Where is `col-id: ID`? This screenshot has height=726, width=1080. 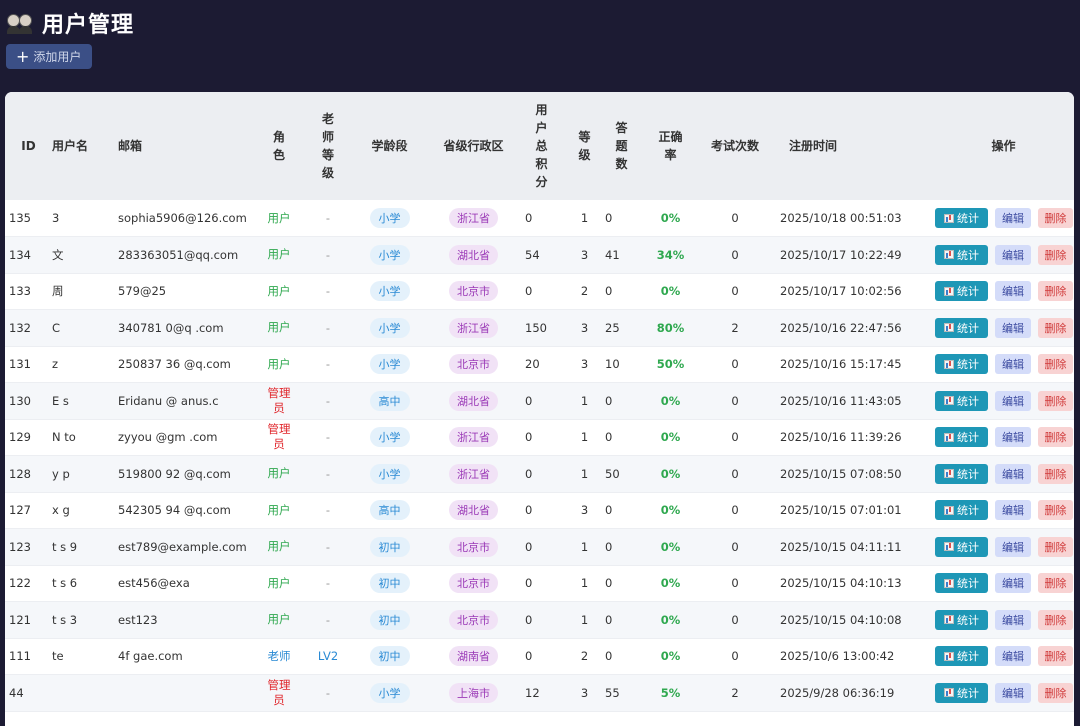
col-id: ID is located at coordinates (28, 146).